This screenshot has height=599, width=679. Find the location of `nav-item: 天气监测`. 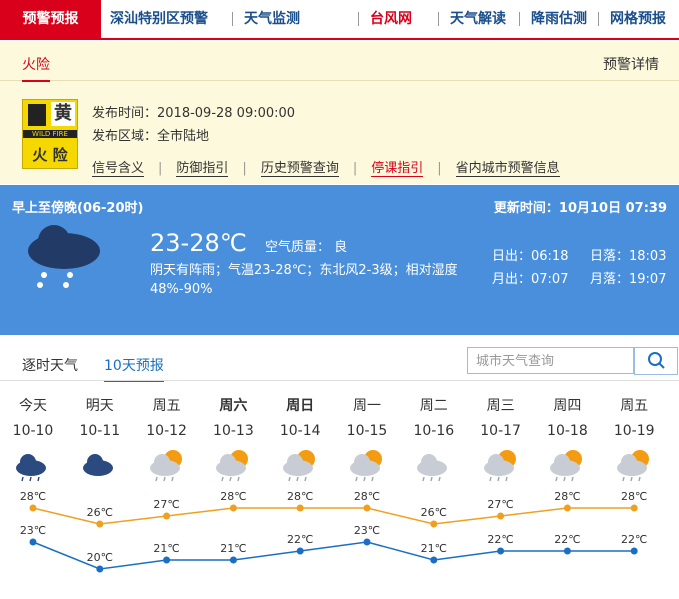

nav-item: 天气监测 is located at coordinates (272, 19).